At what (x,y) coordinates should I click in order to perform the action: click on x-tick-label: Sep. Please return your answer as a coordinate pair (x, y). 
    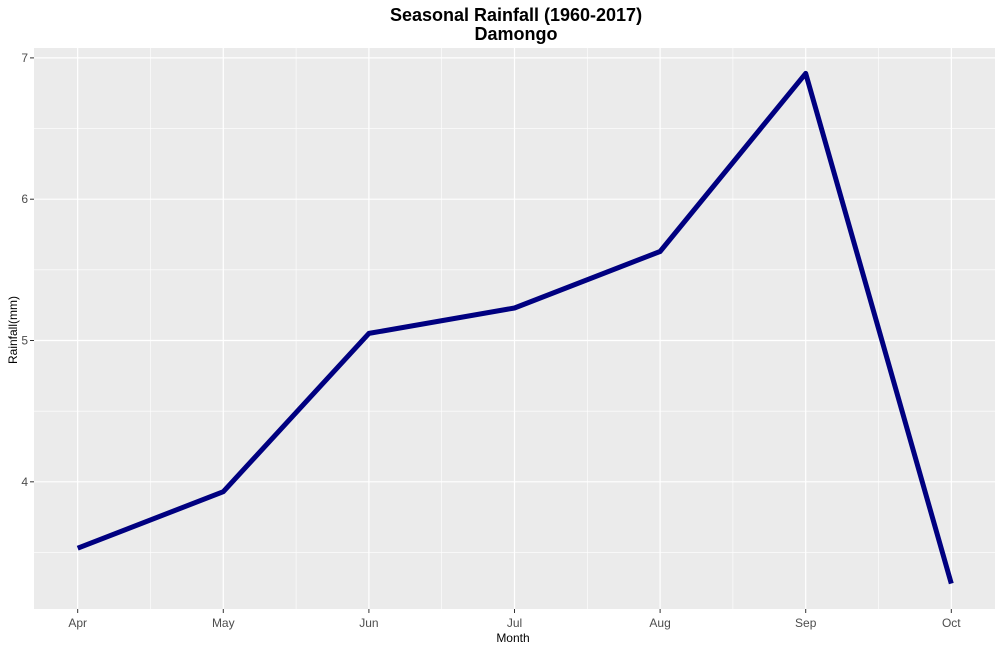
    Looking at the image, I should click on (806, 623).